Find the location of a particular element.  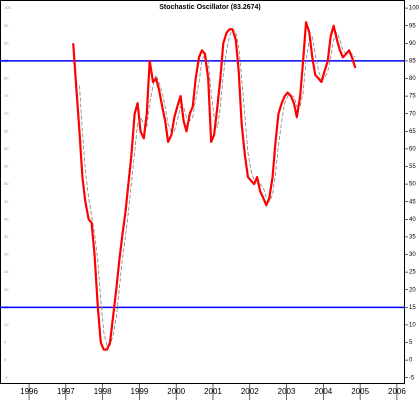

y-tick-label-left: -5 is located at coordinates (6, 377).